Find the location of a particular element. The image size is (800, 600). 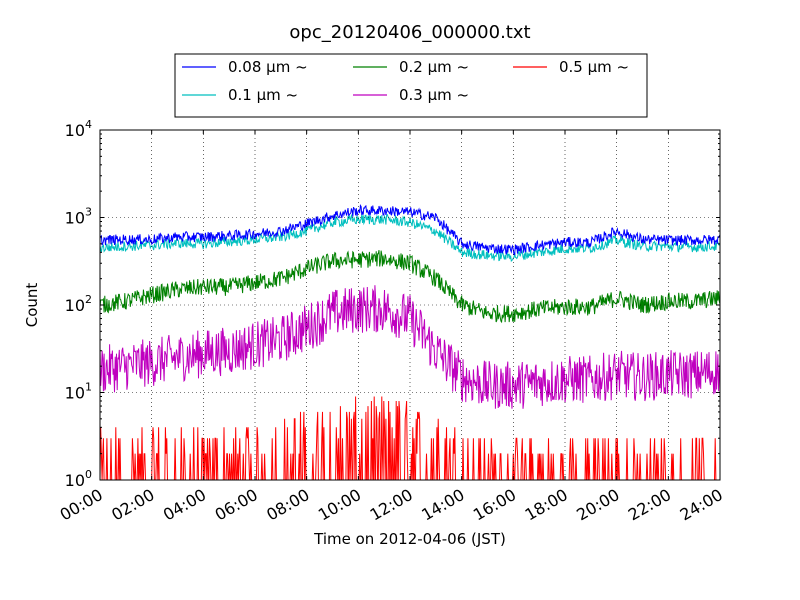

x-tick-label: 20:00 is located at coordinates (597, 505).